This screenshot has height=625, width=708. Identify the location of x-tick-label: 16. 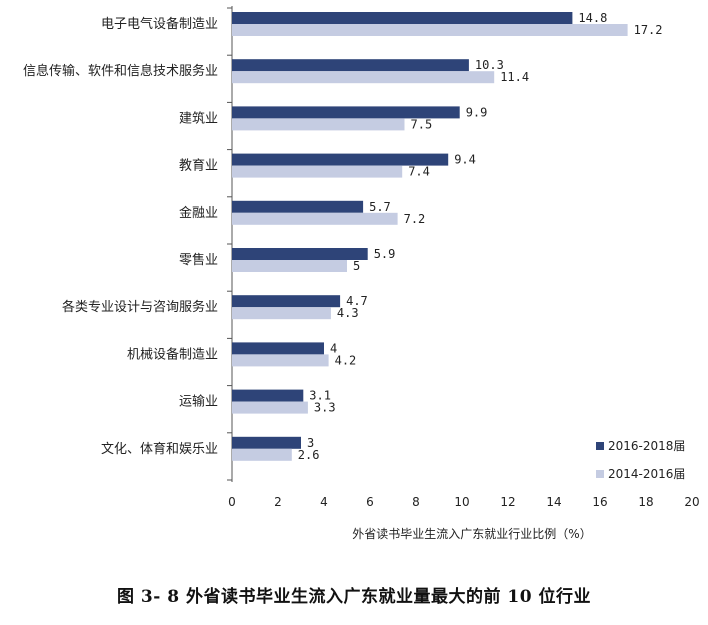
(599, 502).